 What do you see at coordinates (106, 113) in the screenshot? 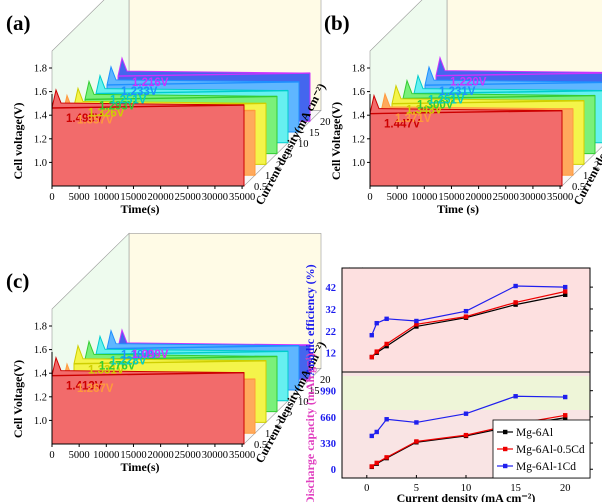
I see `voltage-label-2: 1.326V` at bounding box center [106, 113].